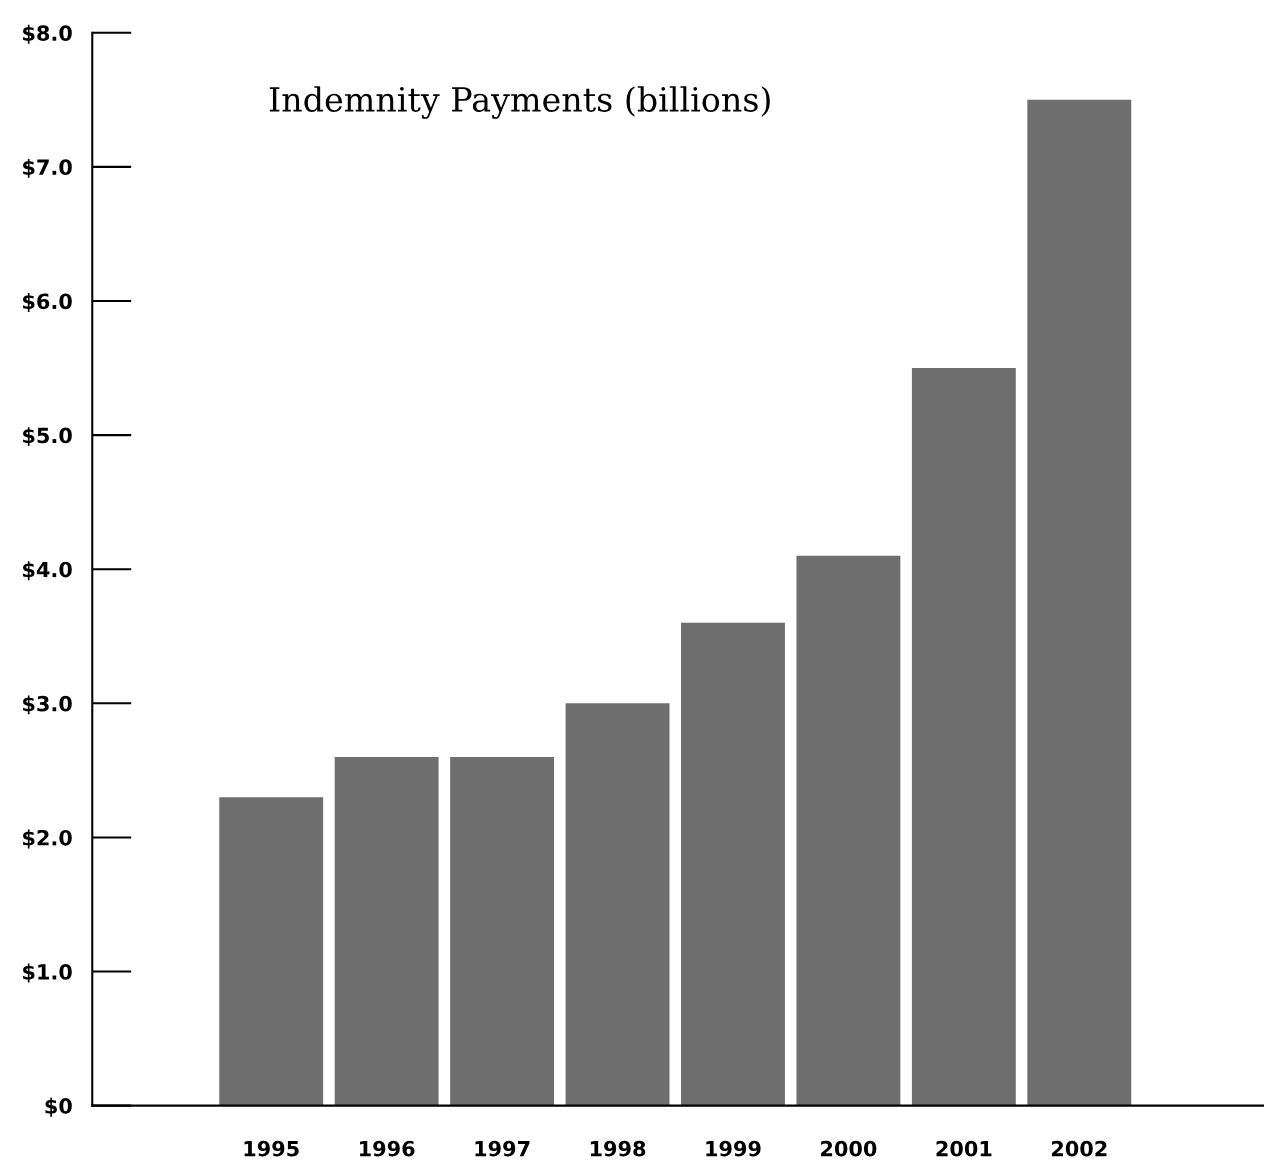  Describe the element at coordinates (47, 571) in the screenshot. I see `y-tick-label: $4.0` at that location.